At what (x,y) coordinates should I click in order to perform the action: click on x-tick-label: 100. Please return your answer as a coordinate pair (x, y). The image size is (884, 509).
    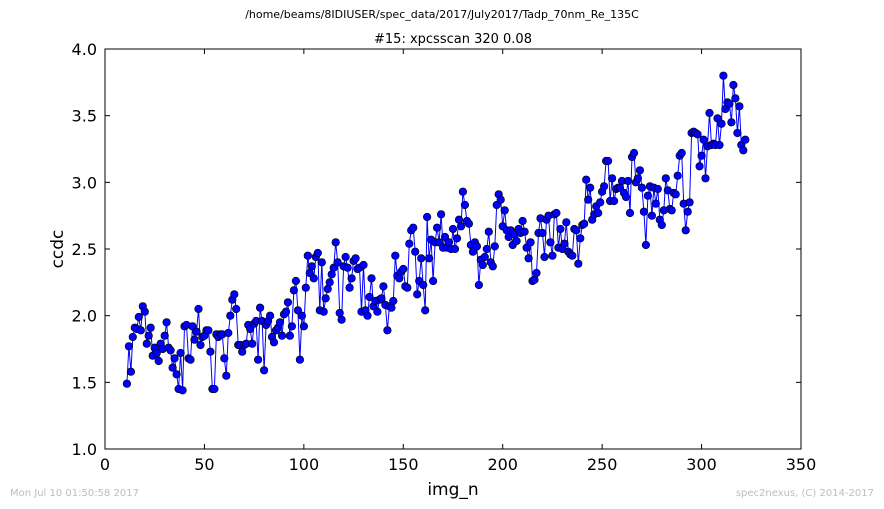
    Looking at the image, I should click on (304, 464).